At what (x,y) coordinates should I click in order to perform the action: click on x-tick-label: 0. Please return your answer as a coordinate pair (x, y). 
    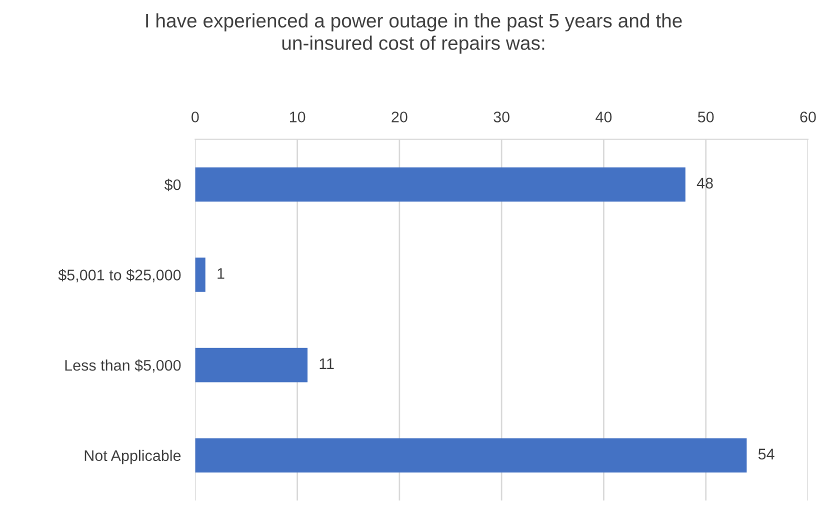
    Looking at the image, I should click on (195, 117).